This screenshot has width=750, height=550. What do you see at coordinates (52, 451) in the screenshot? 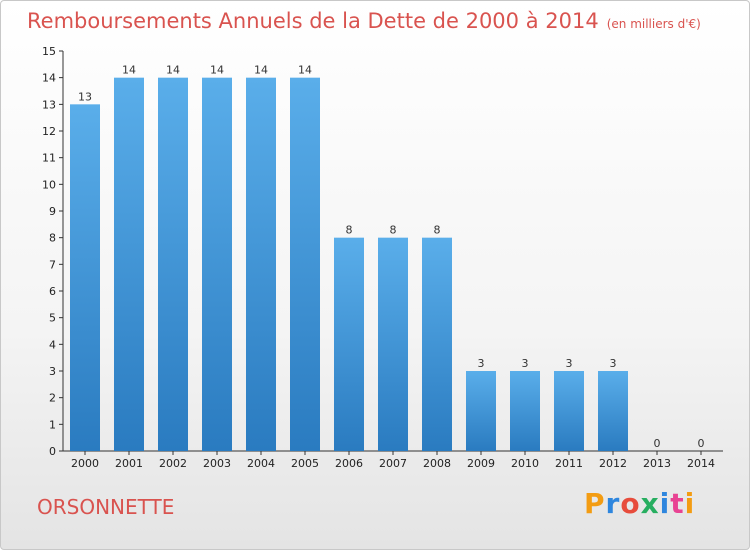
I see `y-tick-label: 0` at bounding box center [52, 451].